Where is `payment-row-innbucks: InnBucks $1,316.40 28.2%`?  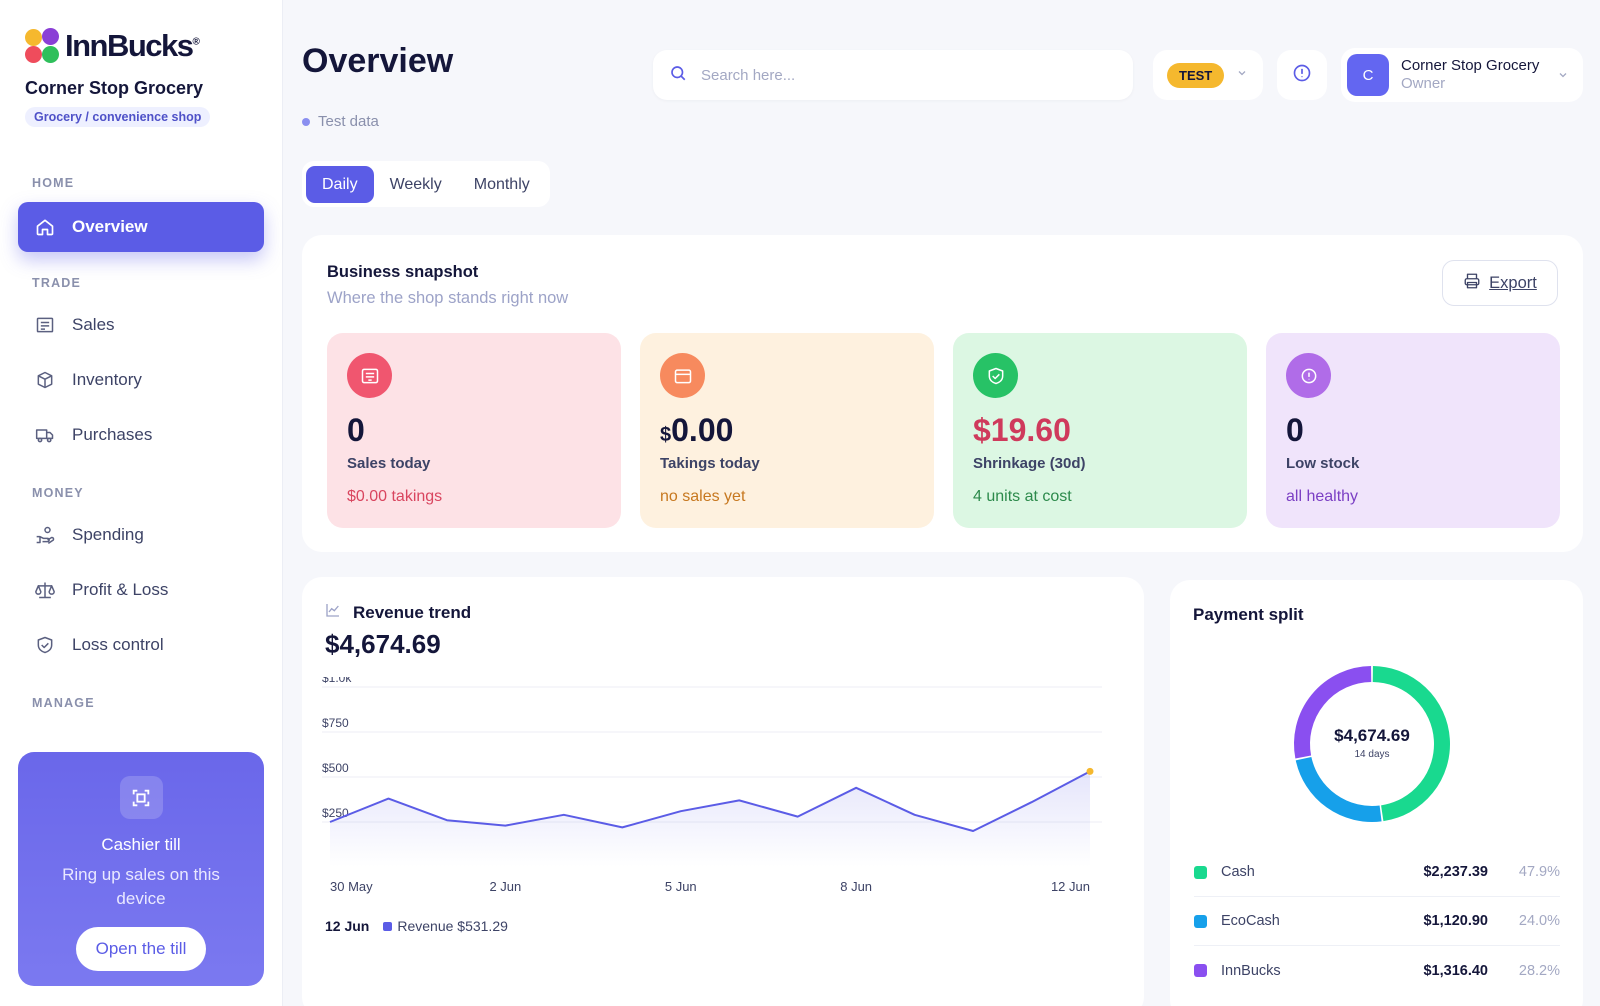 payment-row-innbucks: InnBucks $1,316.40 28.2% is located at coordinates (1377, 970).